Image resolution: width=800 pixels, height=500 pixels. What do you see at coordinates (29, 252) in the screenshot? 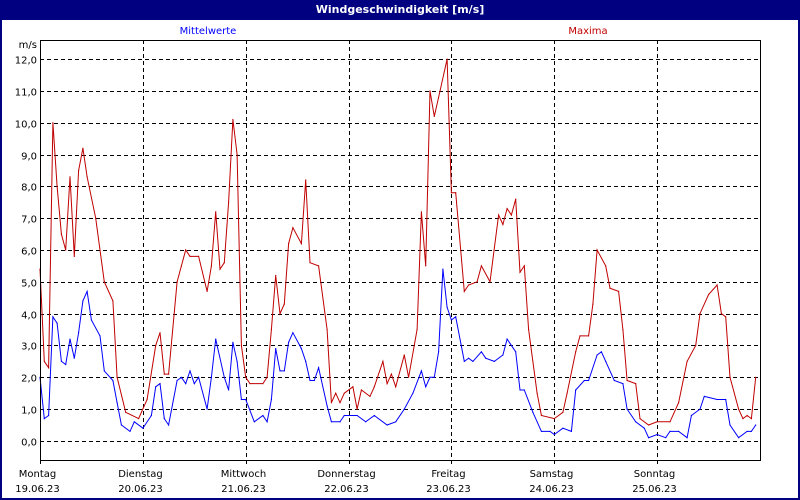
I see `y-tick-label: 6,0` at bounding box center [29, 252].